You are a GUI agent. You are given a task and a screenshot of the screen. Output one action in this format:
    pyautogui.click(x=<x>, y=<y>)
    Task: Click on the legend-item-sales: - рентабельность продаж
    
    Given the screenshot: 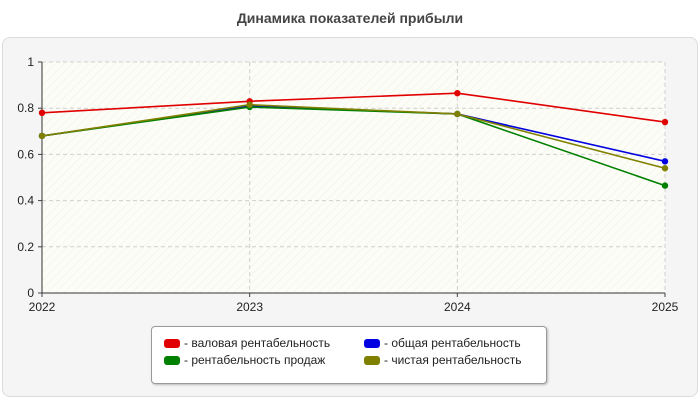 What is the action you would take?
    pyautogui.click(x=244, y=360)
    